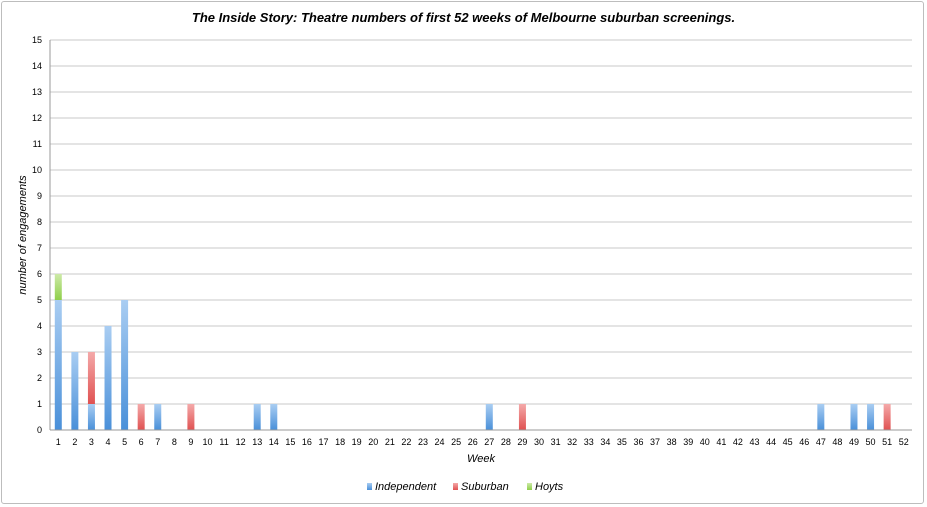  I want to click on x-tick-label: 35, so click(622, 442).